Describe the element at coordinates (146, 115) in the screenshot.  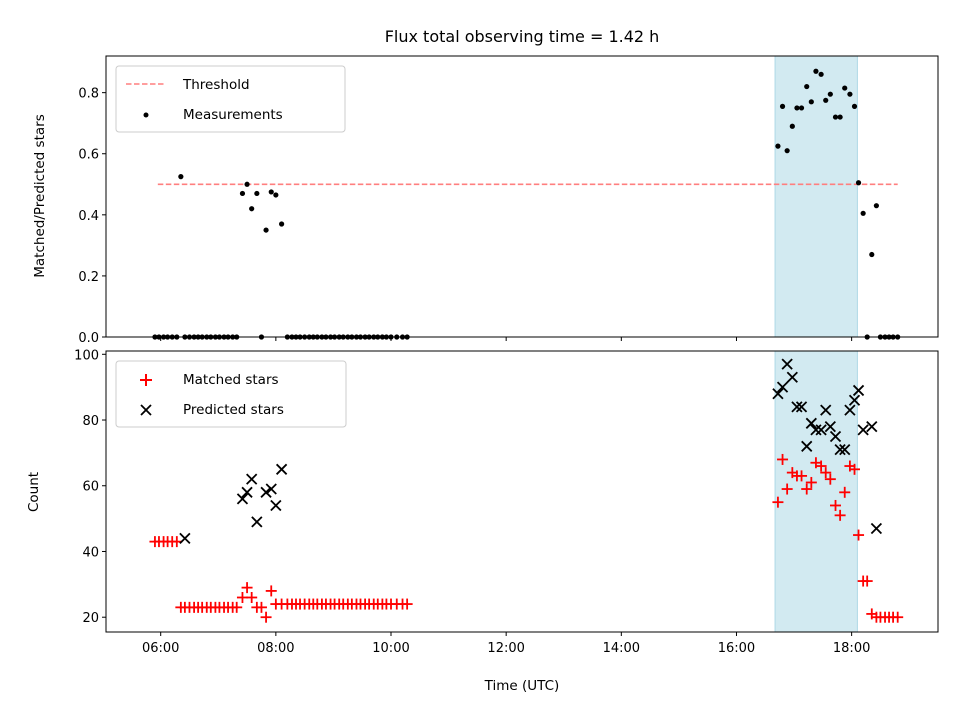
I see `measurements-legend-swatch` at that location.